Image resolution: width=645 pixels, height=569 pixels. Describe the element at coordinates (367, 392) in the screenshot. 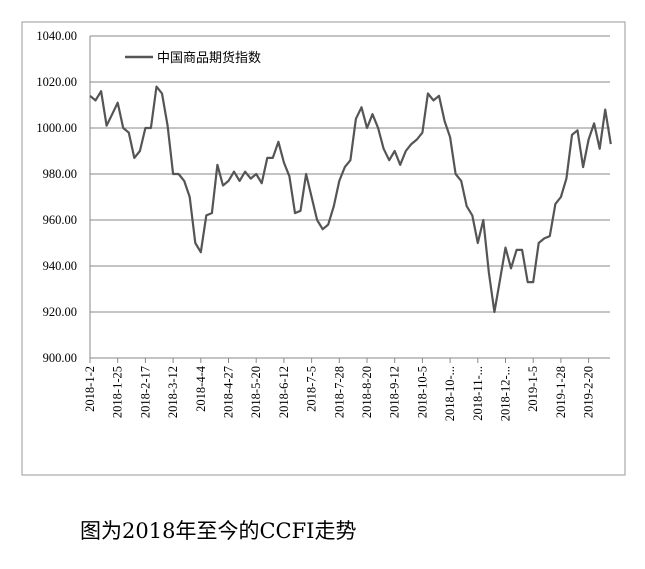

I see `x-tick-label: 2018-8-20` at that location.